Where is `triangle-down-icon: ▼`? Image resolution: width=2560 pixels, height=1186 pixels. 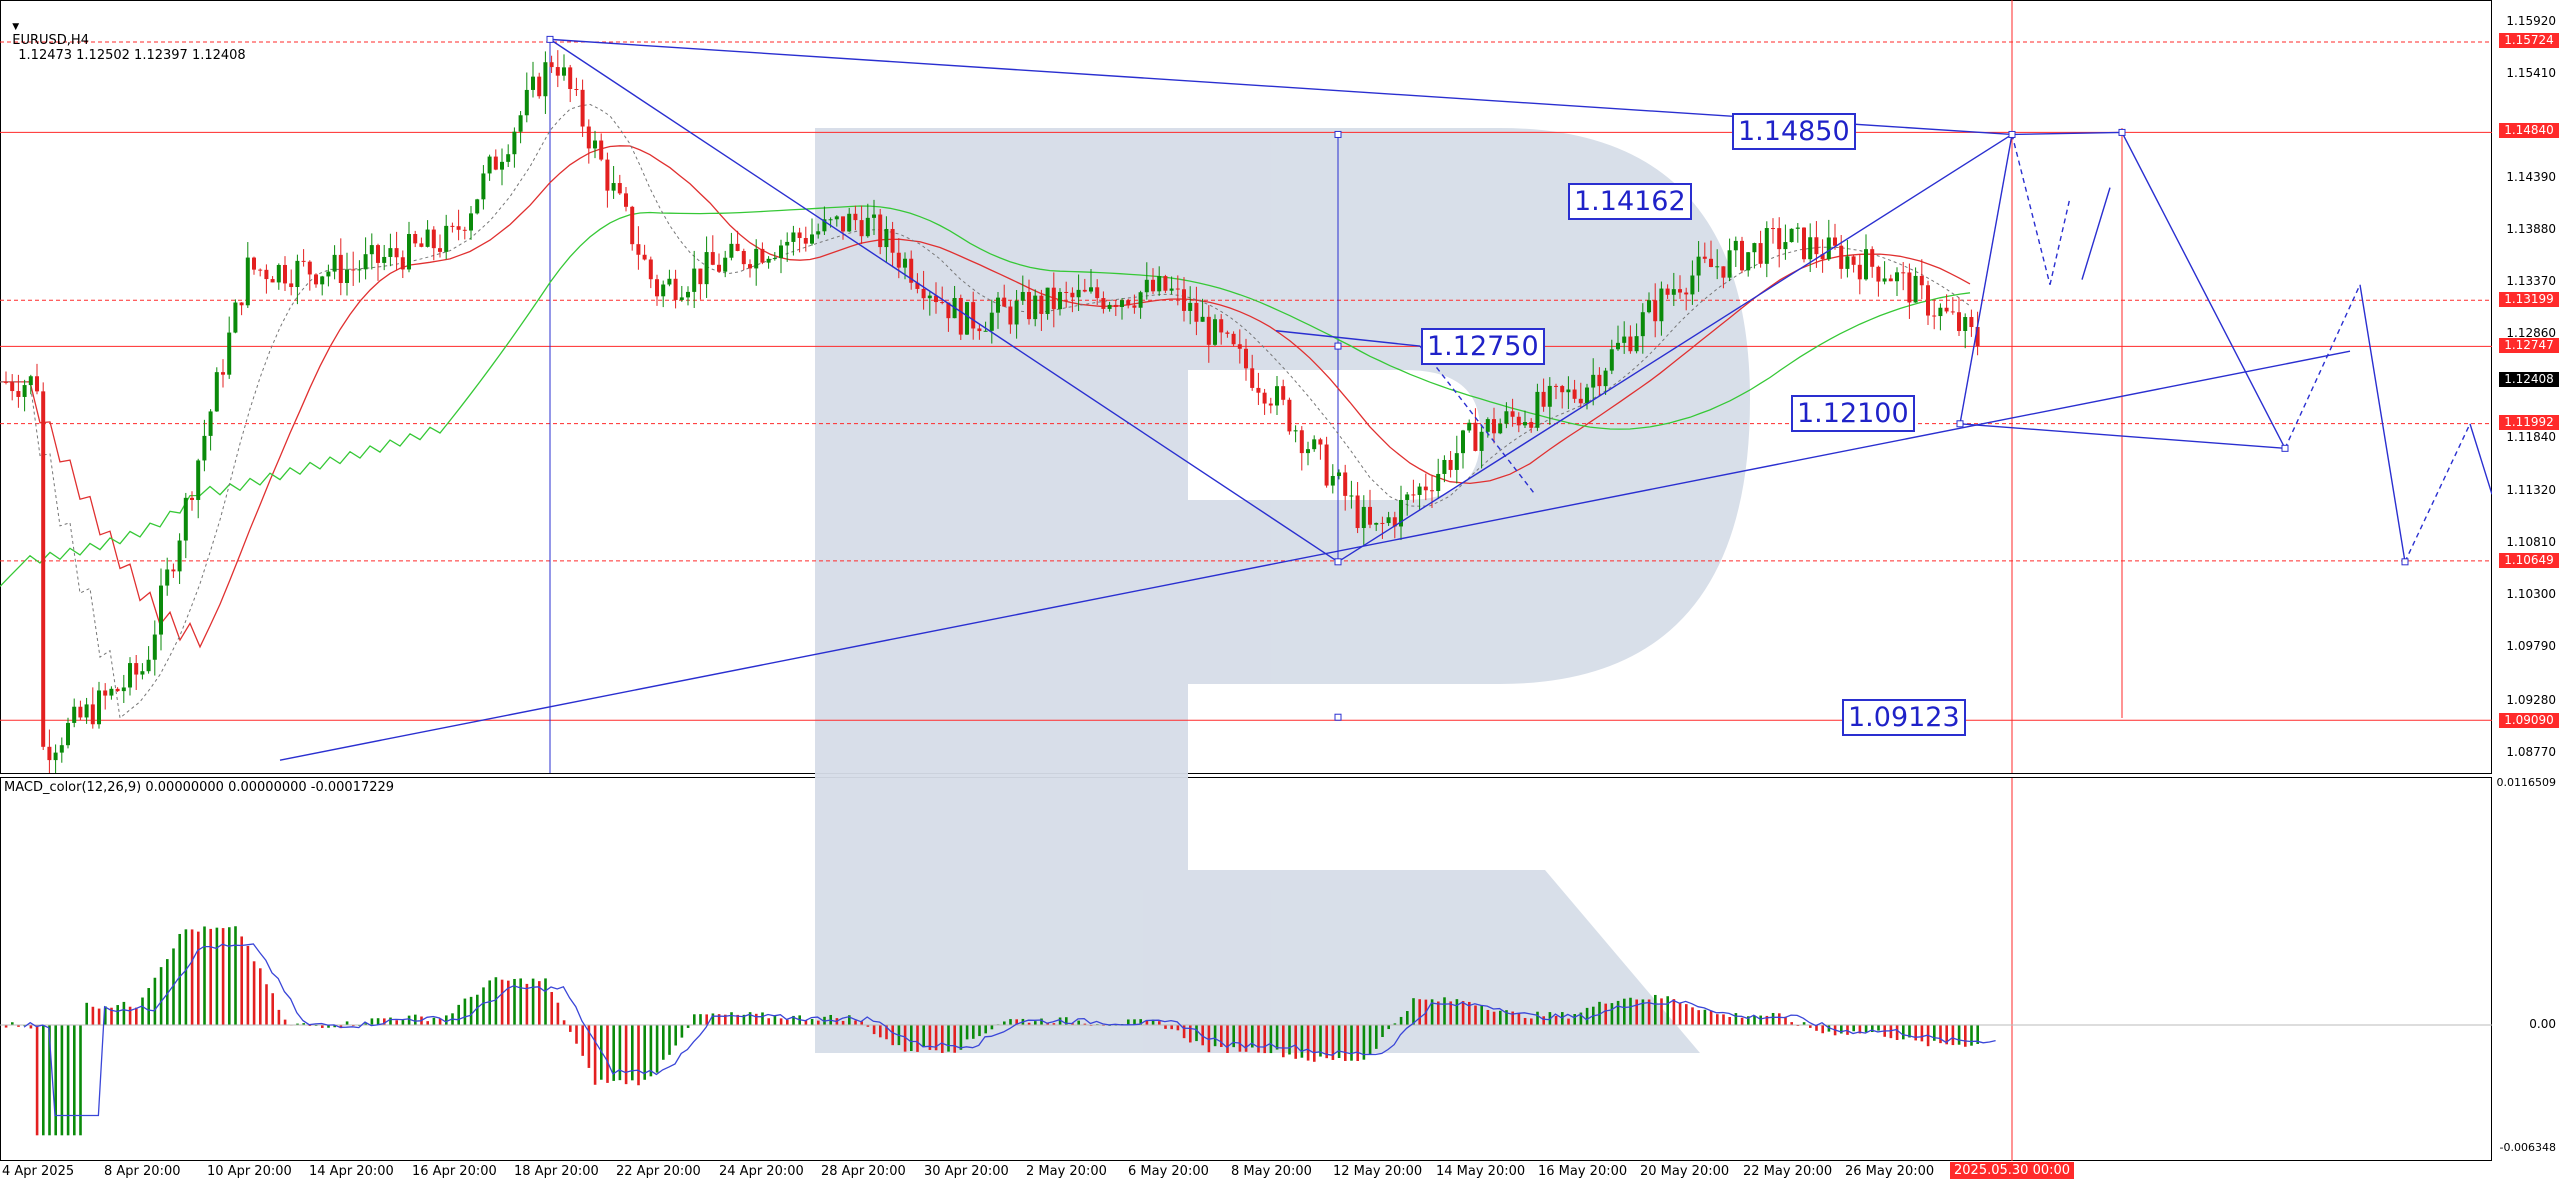
triangle-down-icon: ▼ is located at coordinates (16, 27).